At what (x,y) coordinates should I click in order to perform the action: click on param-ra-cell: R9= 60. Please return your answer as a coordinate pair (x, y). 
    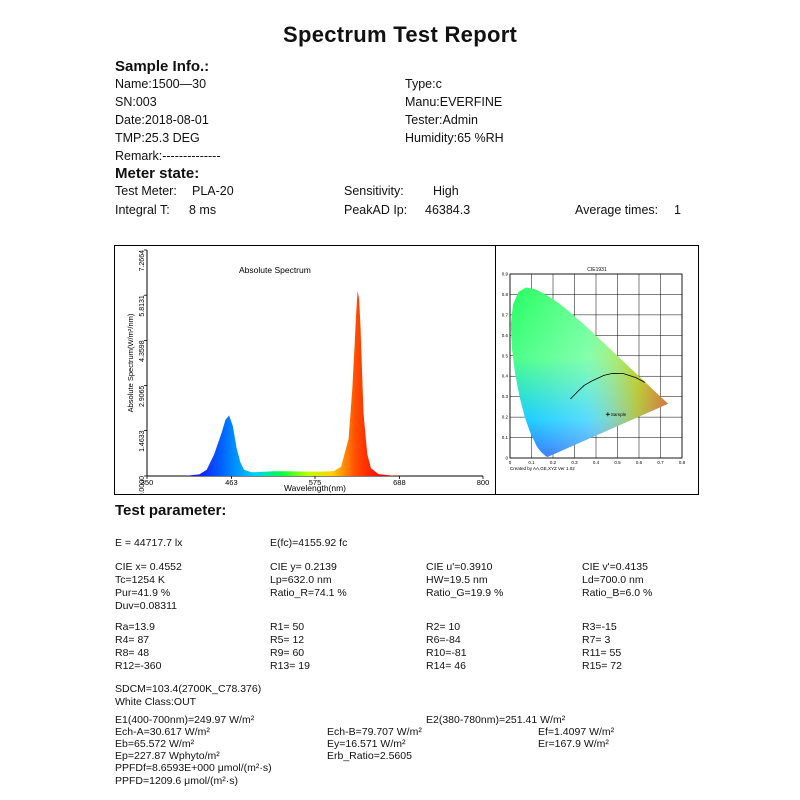
    Looking at the image, I should click on (287, 653).